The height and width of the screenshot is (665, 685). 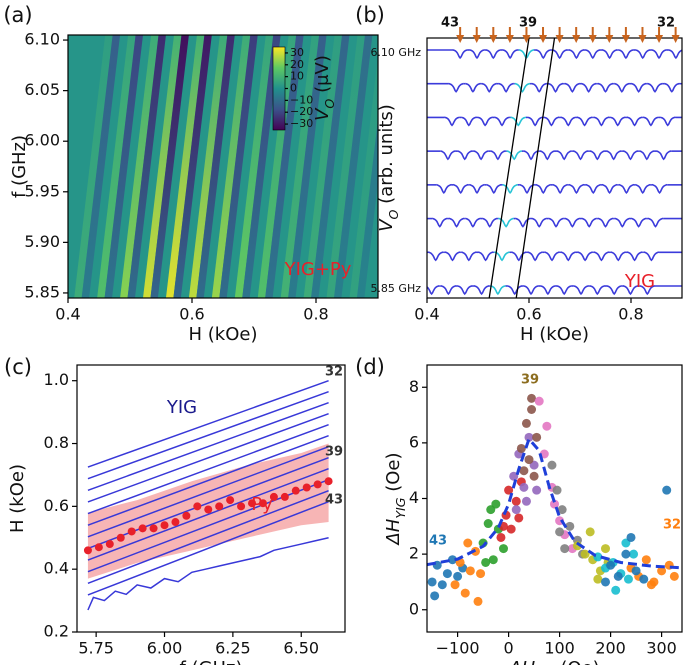 I want to click on mode-label: 43, so click(x=450, y=23).